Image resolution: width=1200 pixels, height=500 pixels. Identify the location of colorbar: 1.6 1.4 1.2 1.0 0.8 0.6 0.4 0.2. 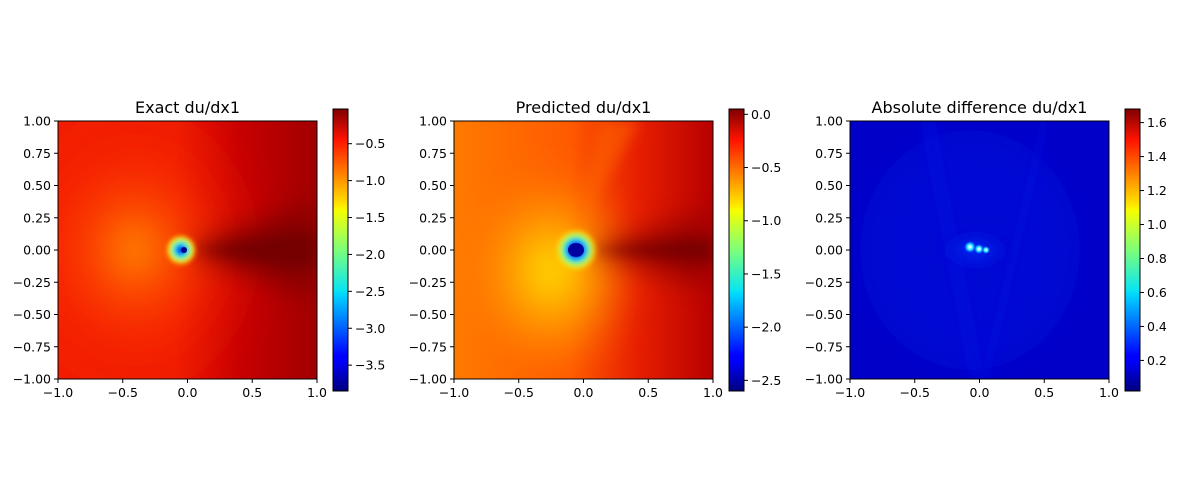
(1145, 250).